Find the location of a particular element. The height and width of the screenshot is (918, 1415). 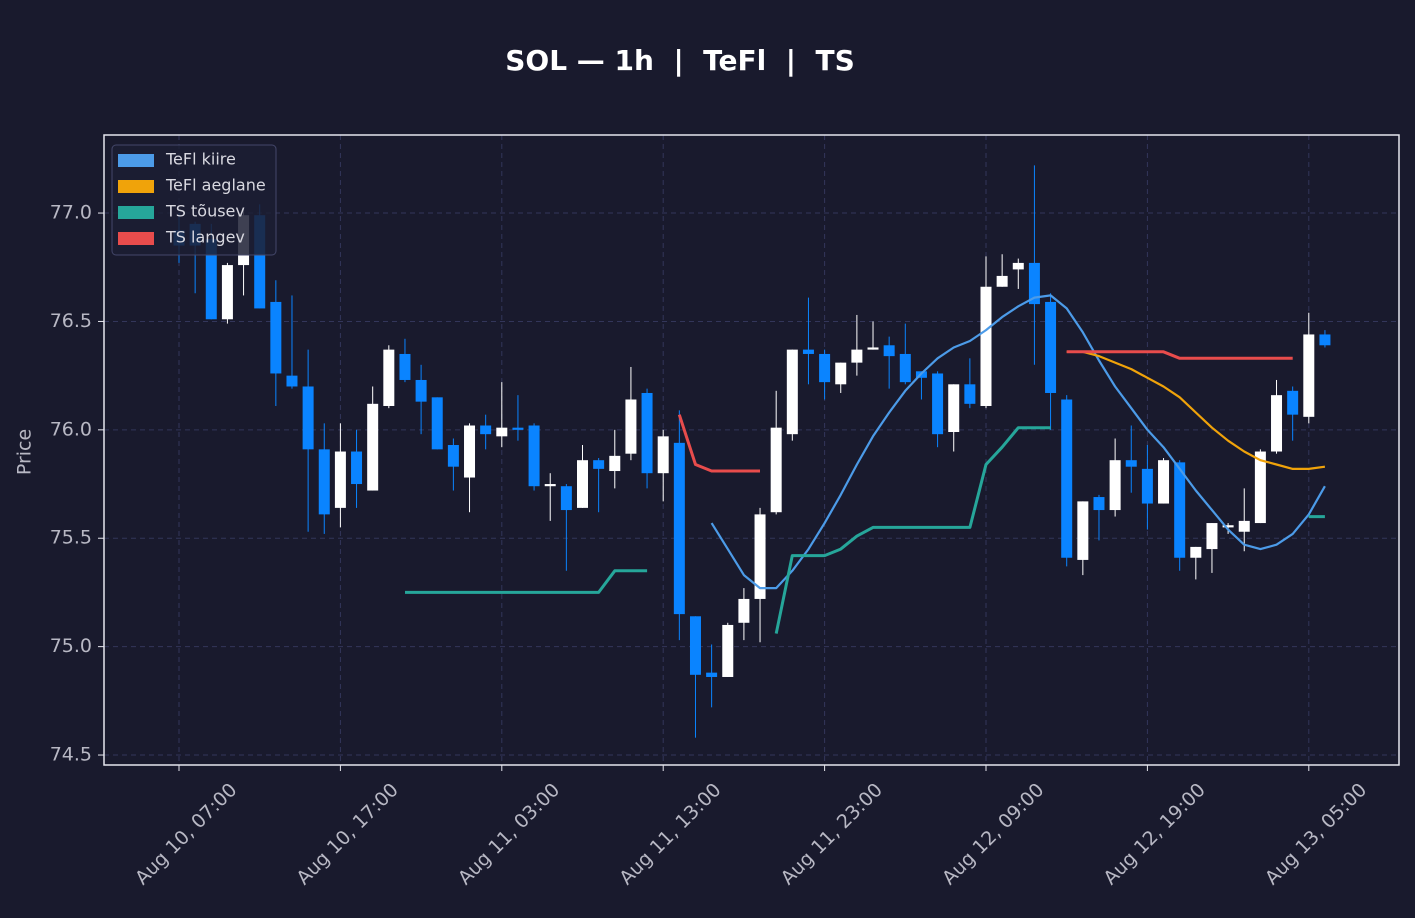

legend-box is located at coordinates (194, 200).